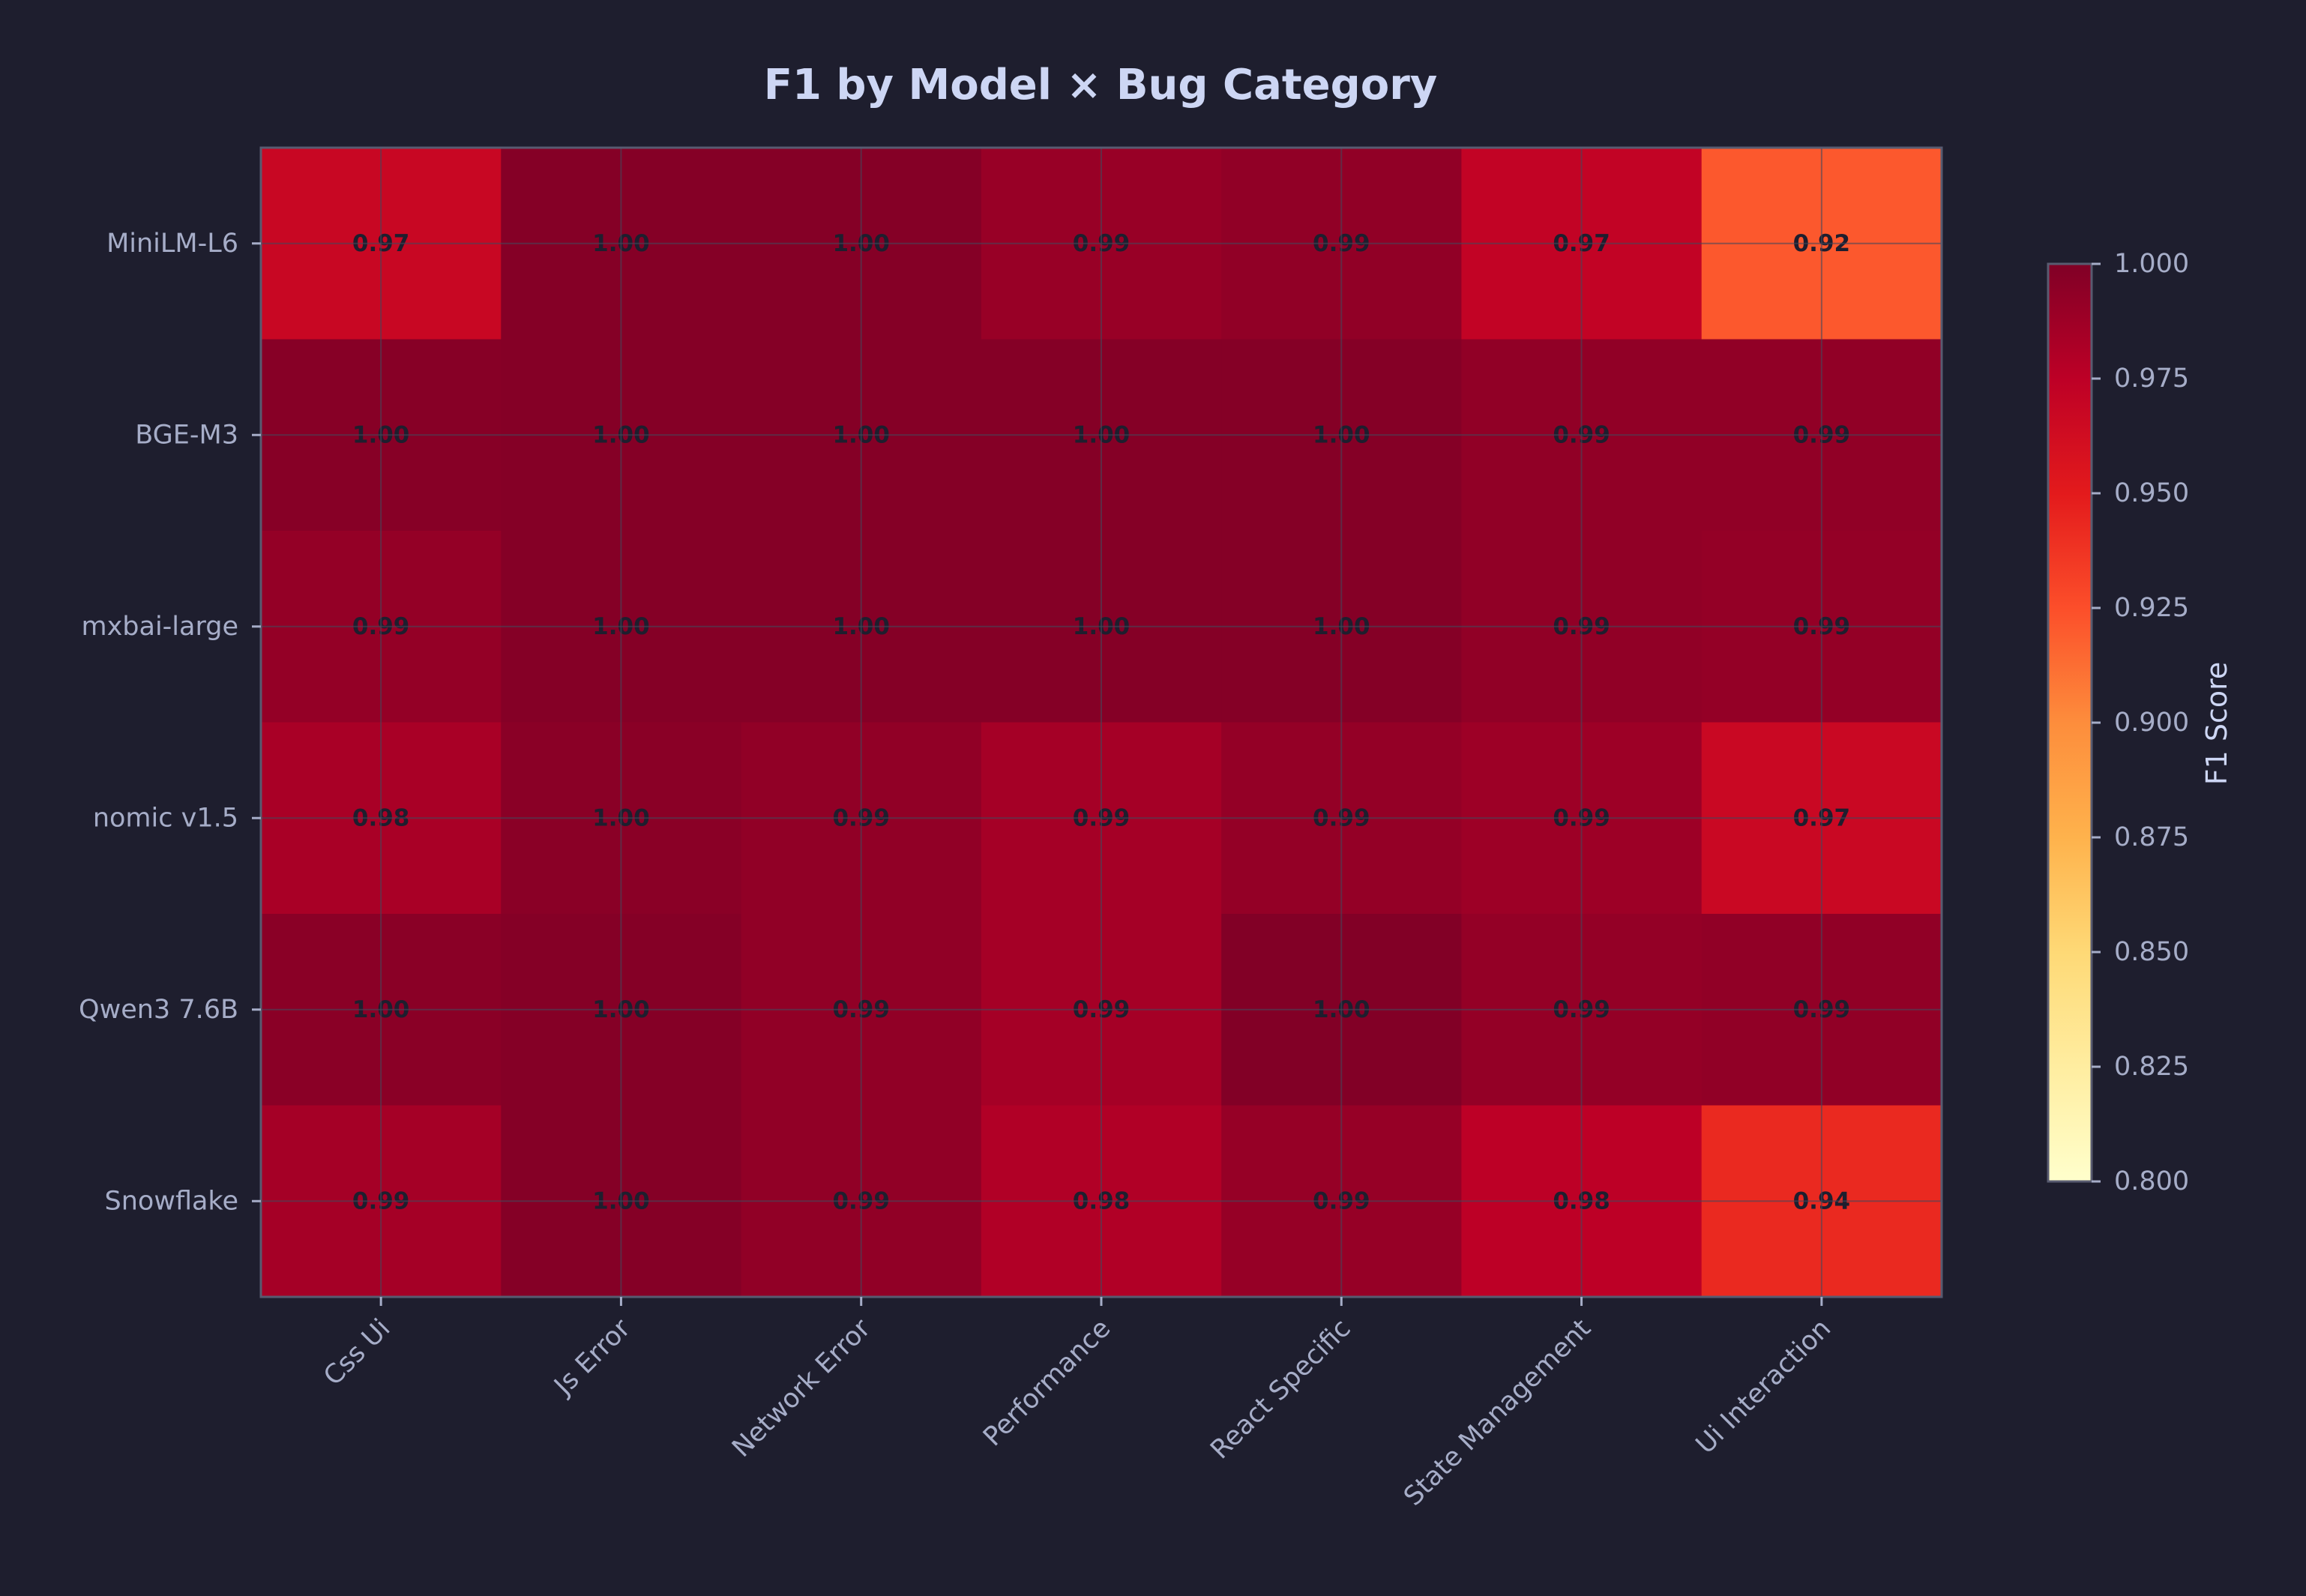 The height and width of the screenshot is (1596, 2306). What do you see at coordinates (357, 1352) in the screenshot?
I see `x-tick-label: Css Ui` at bounding box center [357, 1352].